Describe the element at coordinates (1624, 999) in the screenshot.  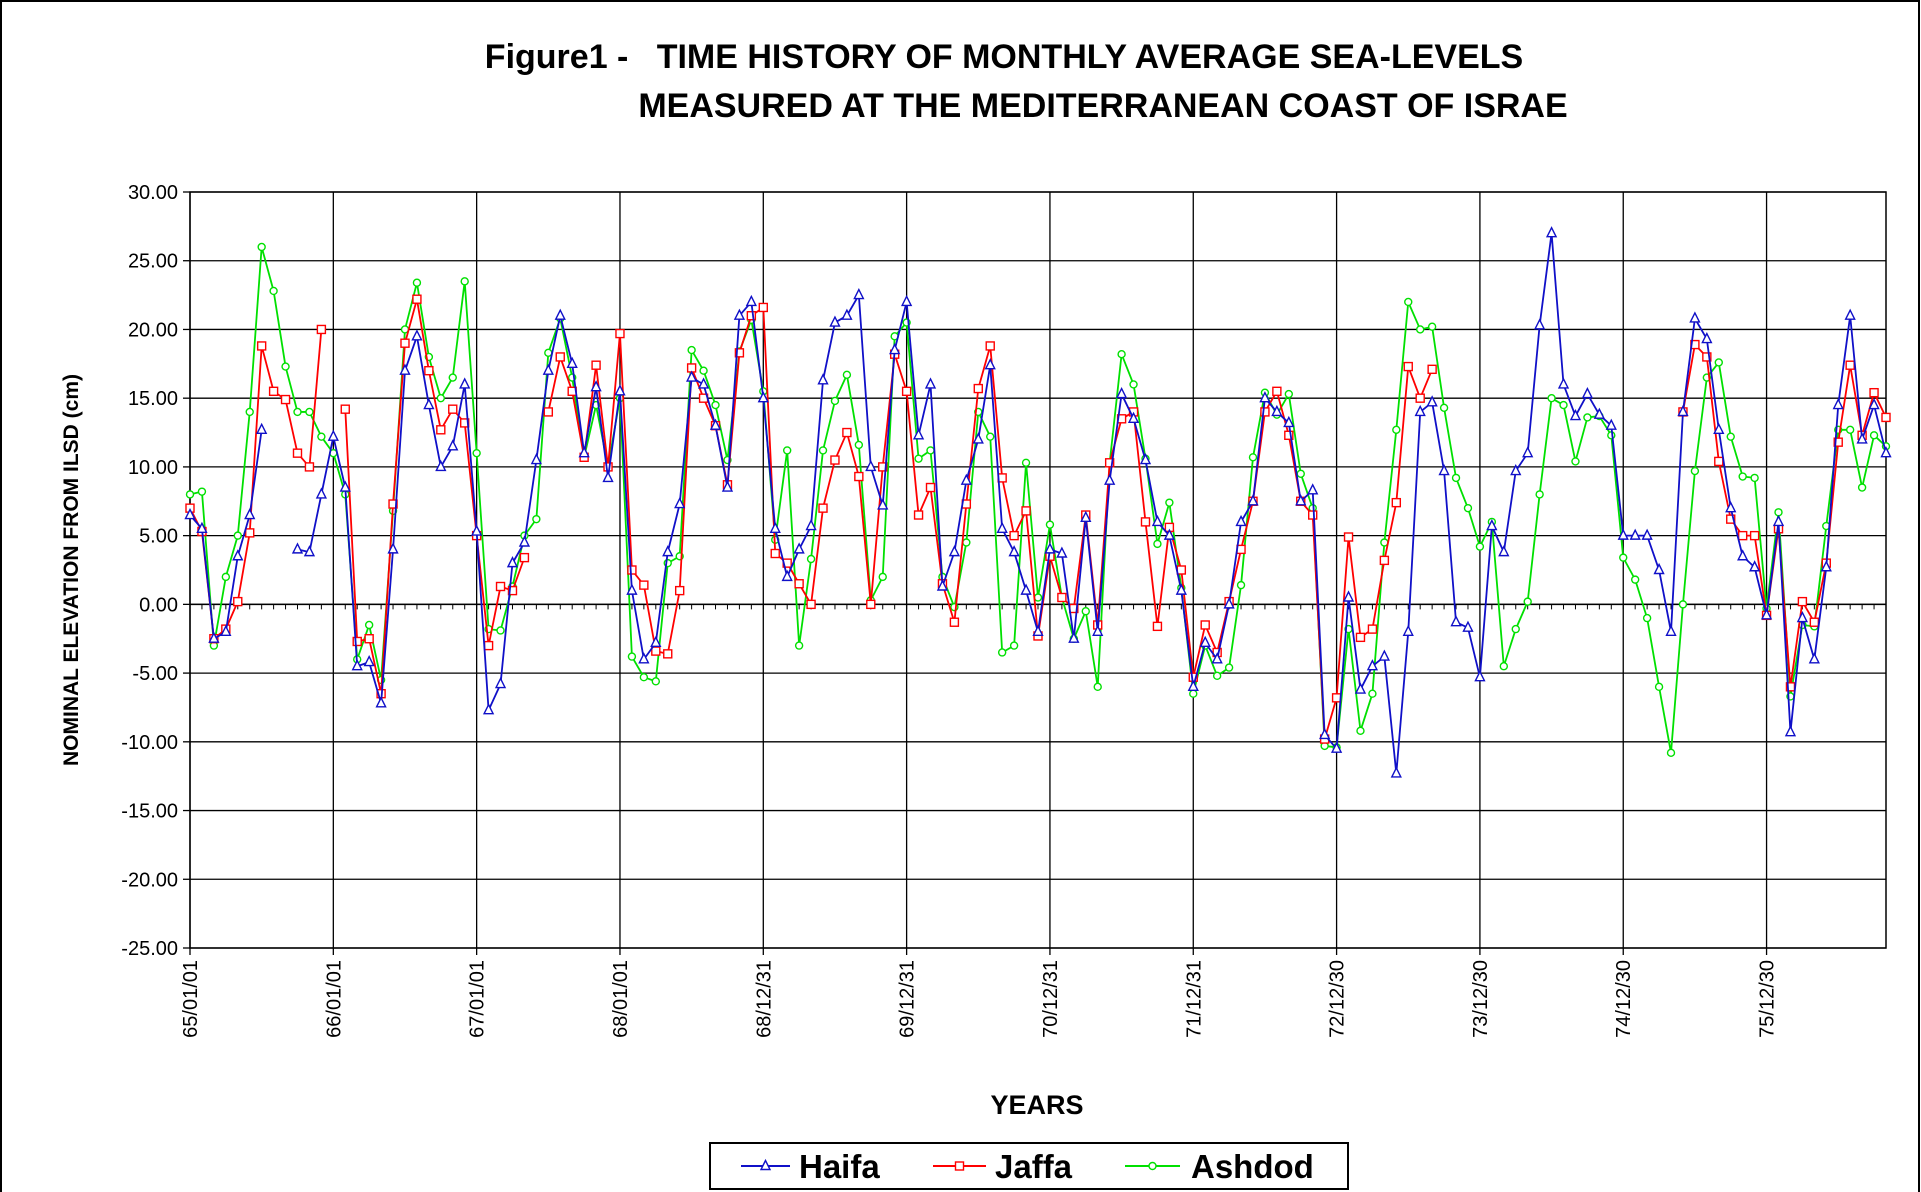
I see `x-tick-label: 74/12/30` at that location.